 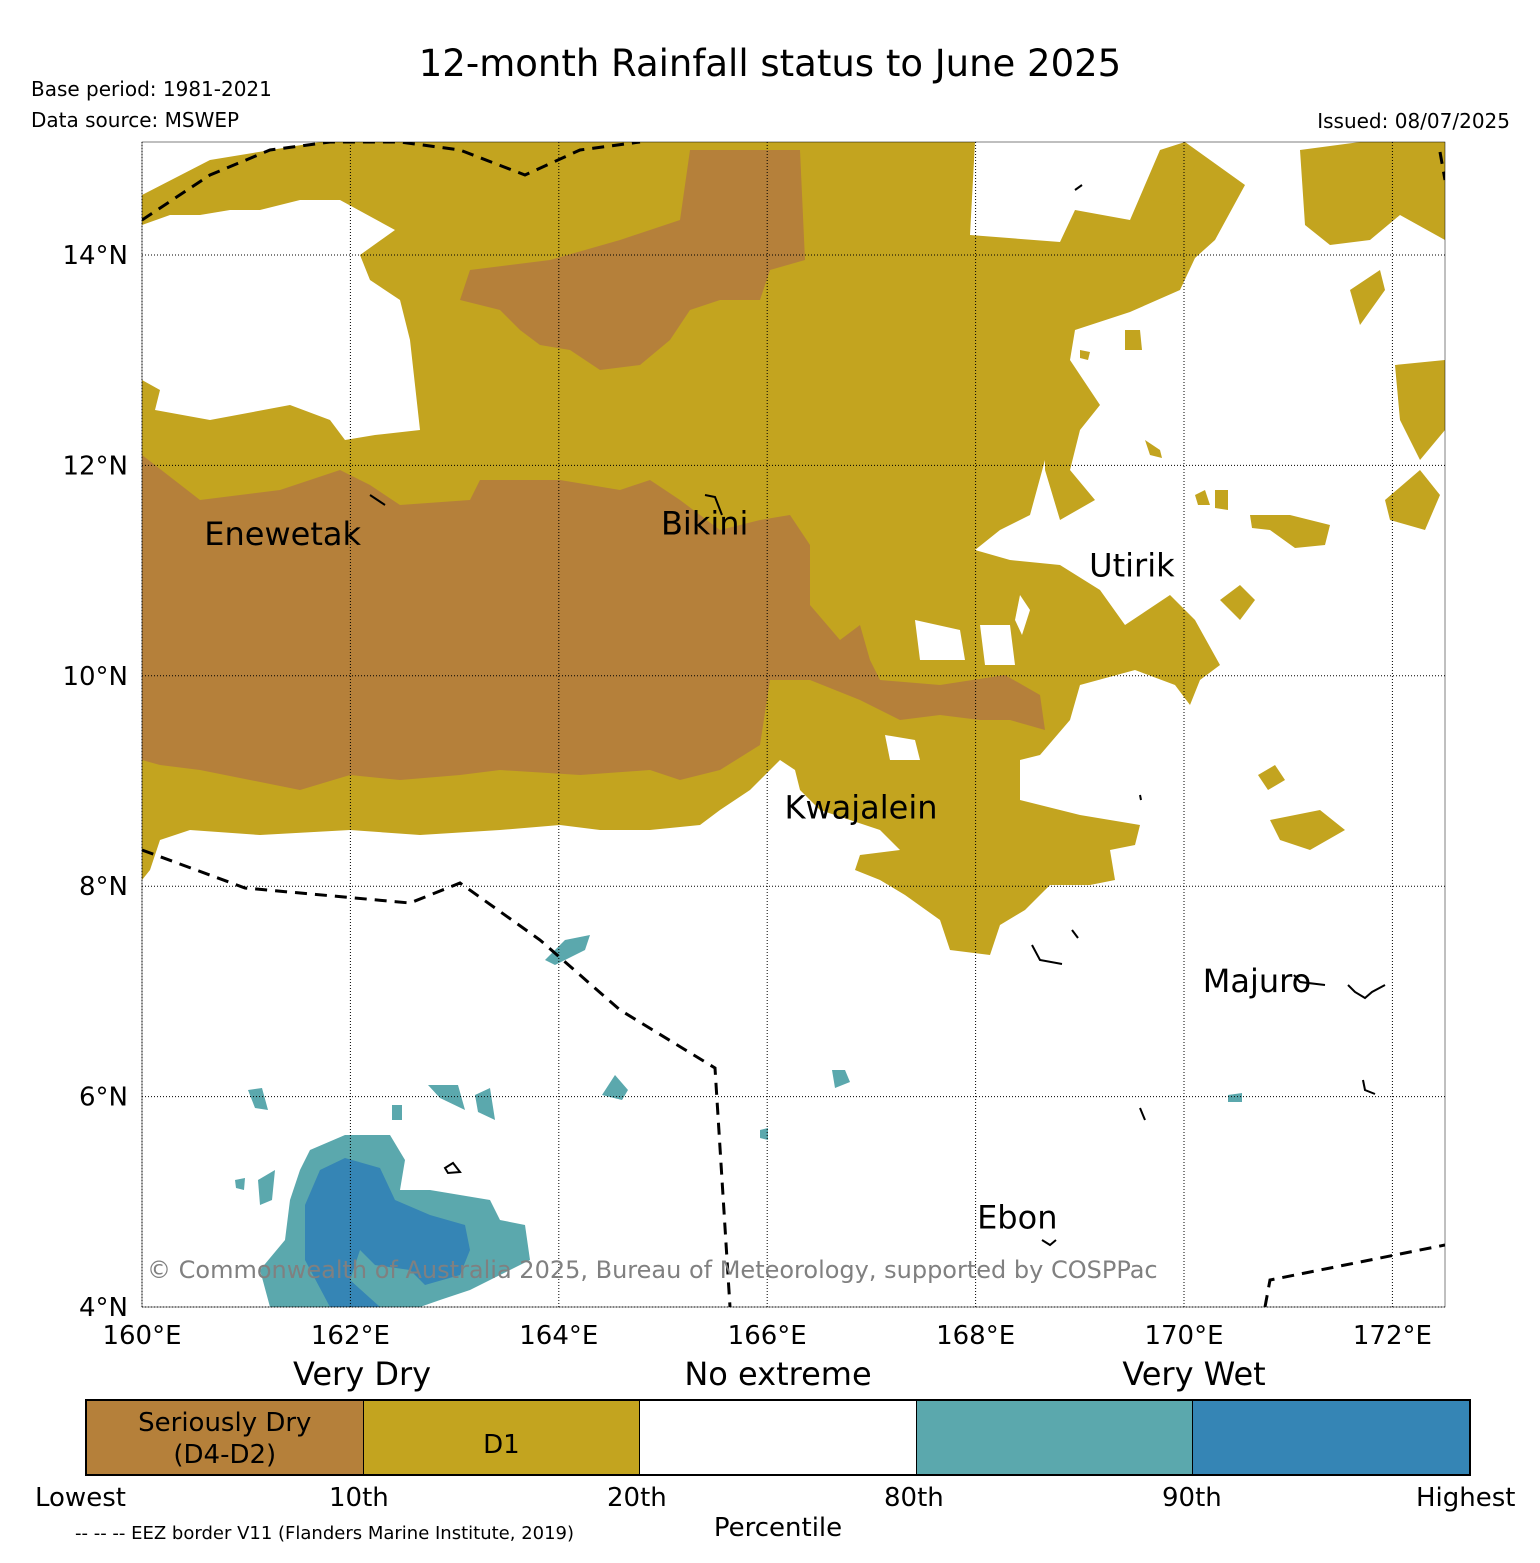 What do you see at coordinates (362, 1374) in the screenshot?
I see `legend-group-very-dry: Very Dry` at bounding box center [362, 1374].